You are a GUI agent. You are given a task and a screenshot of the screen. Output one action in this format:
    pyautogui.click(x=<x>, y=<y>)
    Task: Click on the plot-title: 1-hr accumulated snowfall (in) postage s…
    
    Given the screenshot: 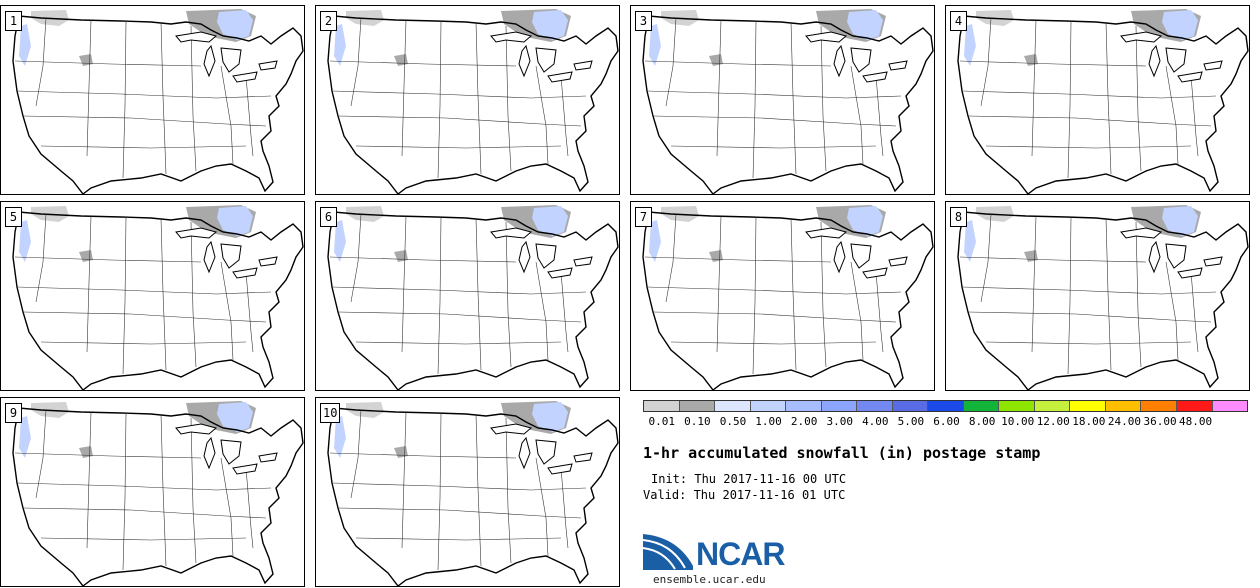 What is the action you would take?
    pyautogui.click(x=842, y=453)
    